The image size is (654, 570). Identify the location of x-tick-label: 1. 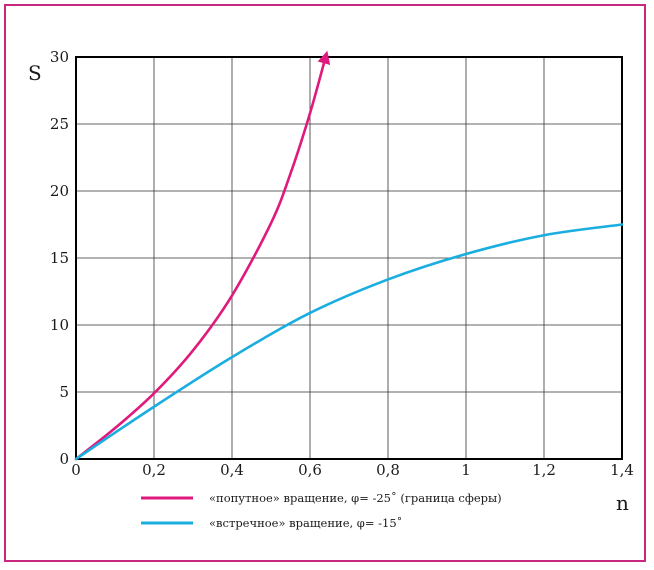
(466, 470).